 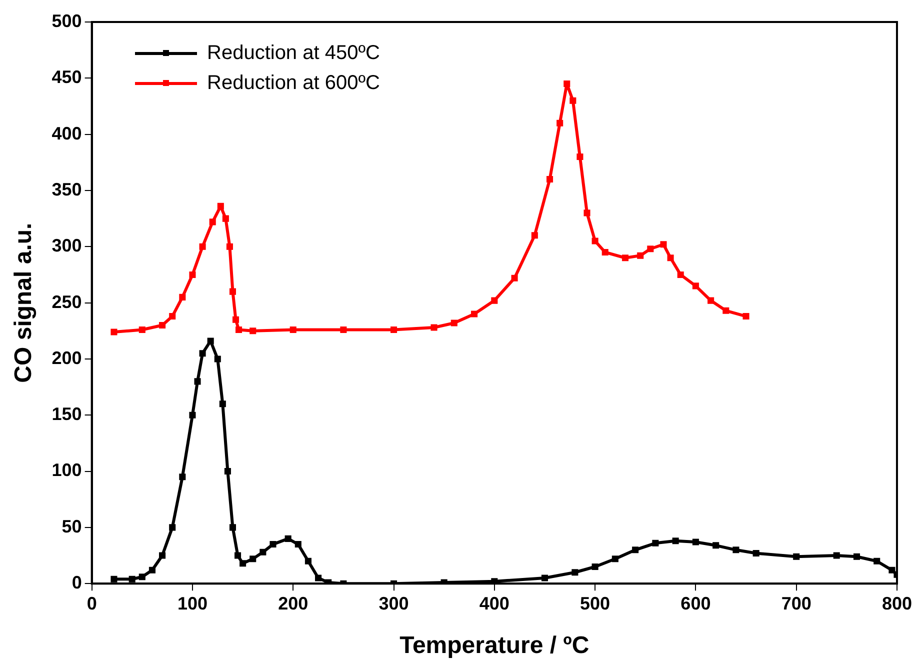 I want to click on x-axis-title: Temperature / ºC, so click(x=495, y=646).